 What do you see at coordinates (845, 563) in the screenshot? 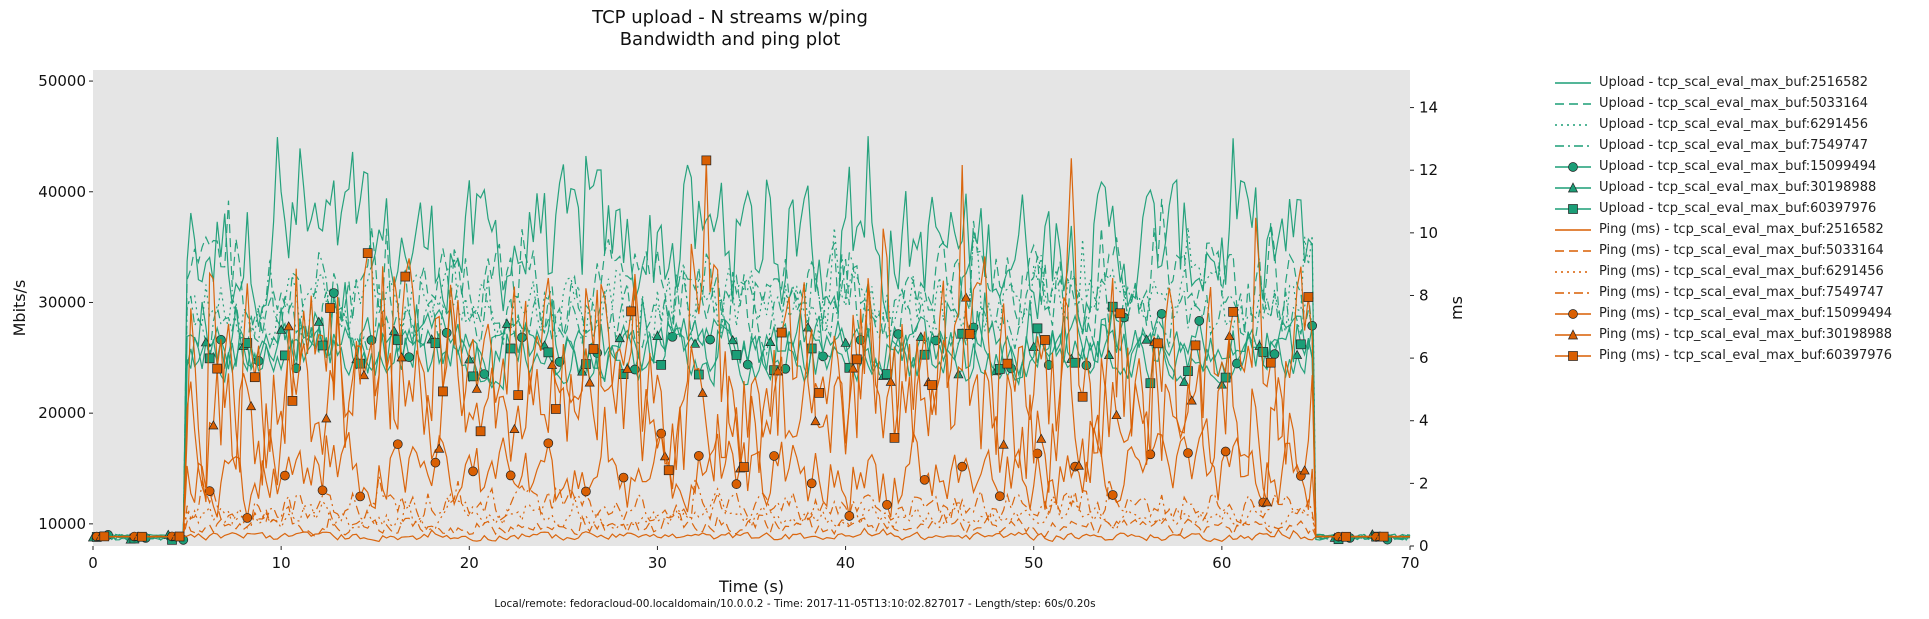
I see `x-tick-label: 40` at bounding box center [845, 563].